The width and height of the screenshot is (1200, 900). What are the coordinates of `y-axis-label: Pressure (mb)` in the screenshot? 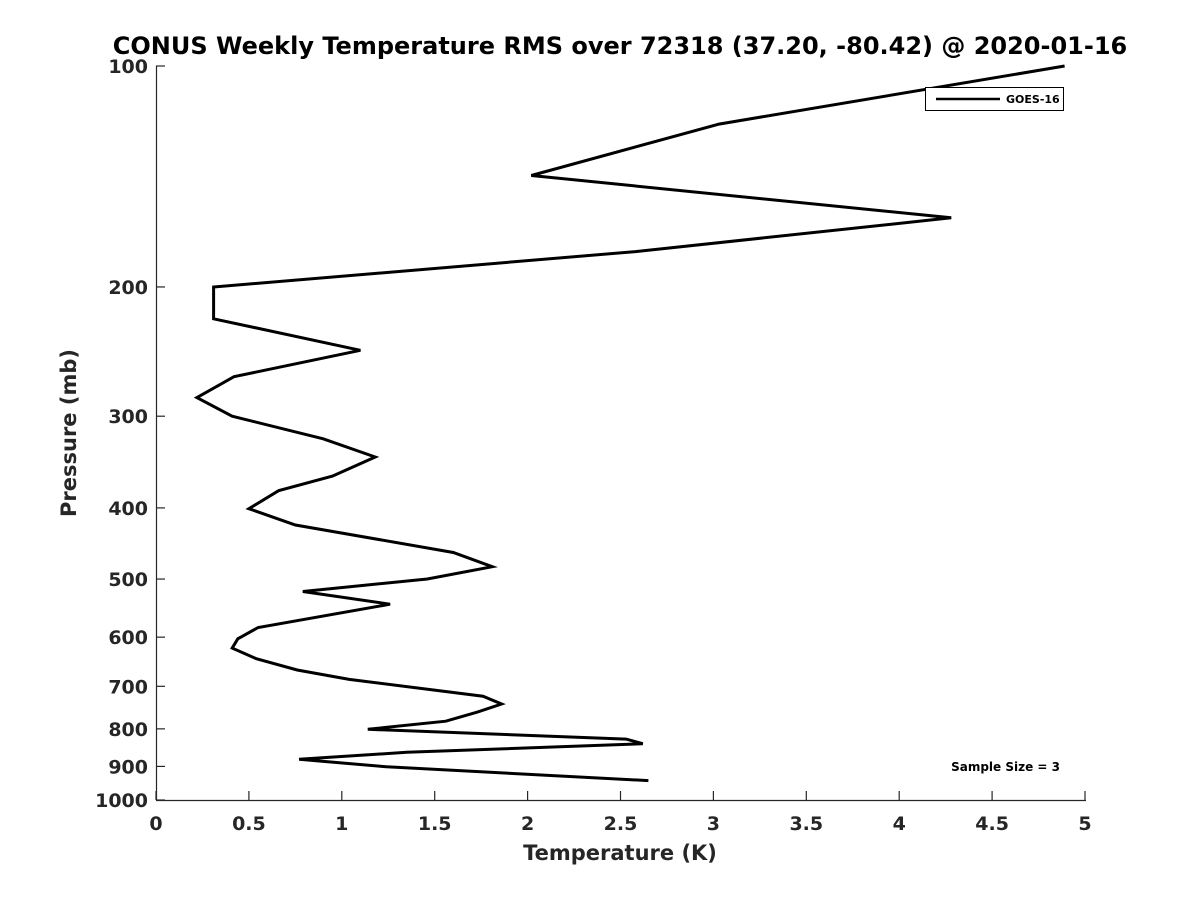 It's located at (69, 433).